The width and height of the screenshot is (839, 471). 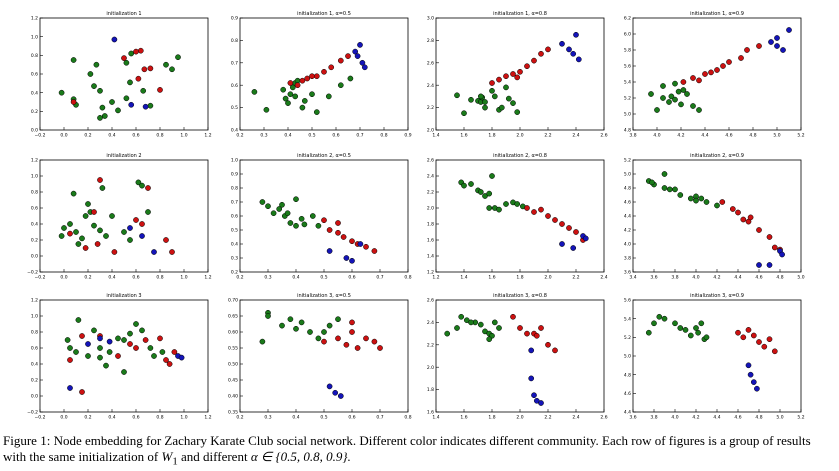 What do you see at coordinates (632, 278) in the screenshot?
I see `x-tick-label: 3.4` at bounding box center [632, 278].